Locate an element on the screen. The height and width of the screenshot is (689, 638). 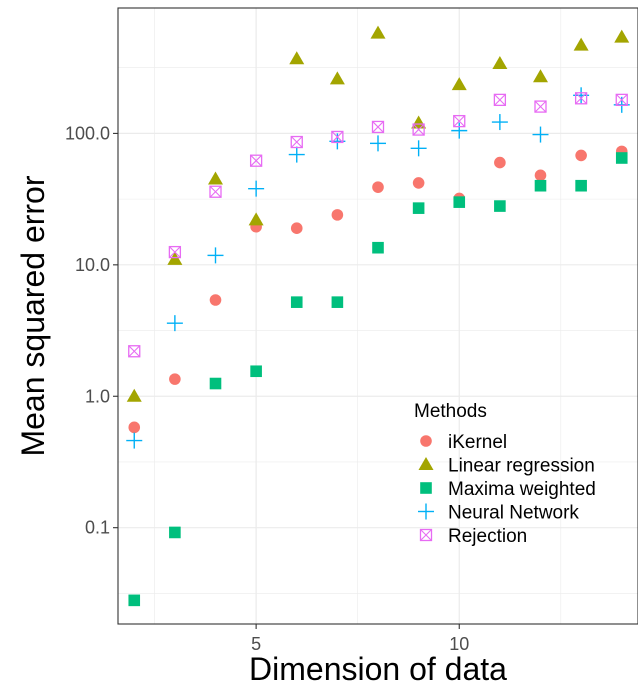
y-axis-title: Mean squared error is located at coordinates (33, 315).